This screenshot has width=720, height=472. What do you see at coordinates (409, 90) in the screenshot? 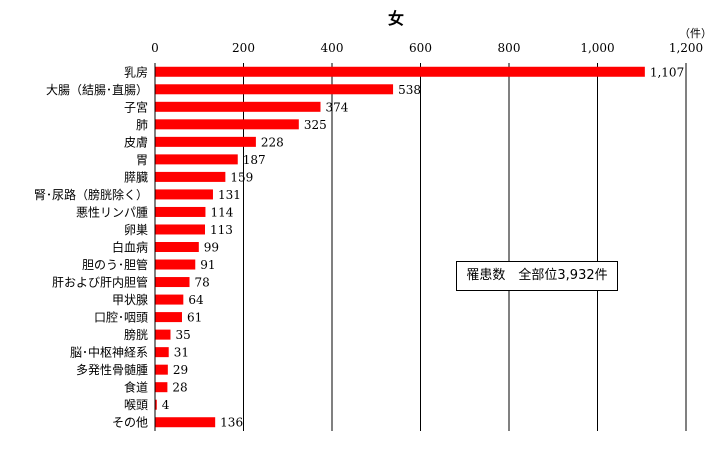
I see `value-label: 538` at bounding box center [409, 90].